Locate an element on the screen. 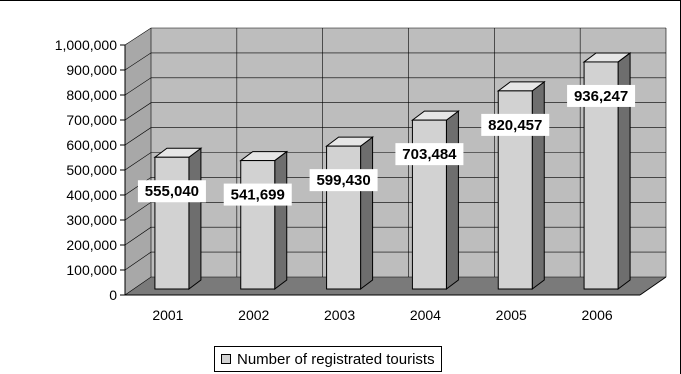 Image resolution: width=681 pixels, height=374 pixels. y-tick-label: 200,000 is located at coordinates (91, 245).